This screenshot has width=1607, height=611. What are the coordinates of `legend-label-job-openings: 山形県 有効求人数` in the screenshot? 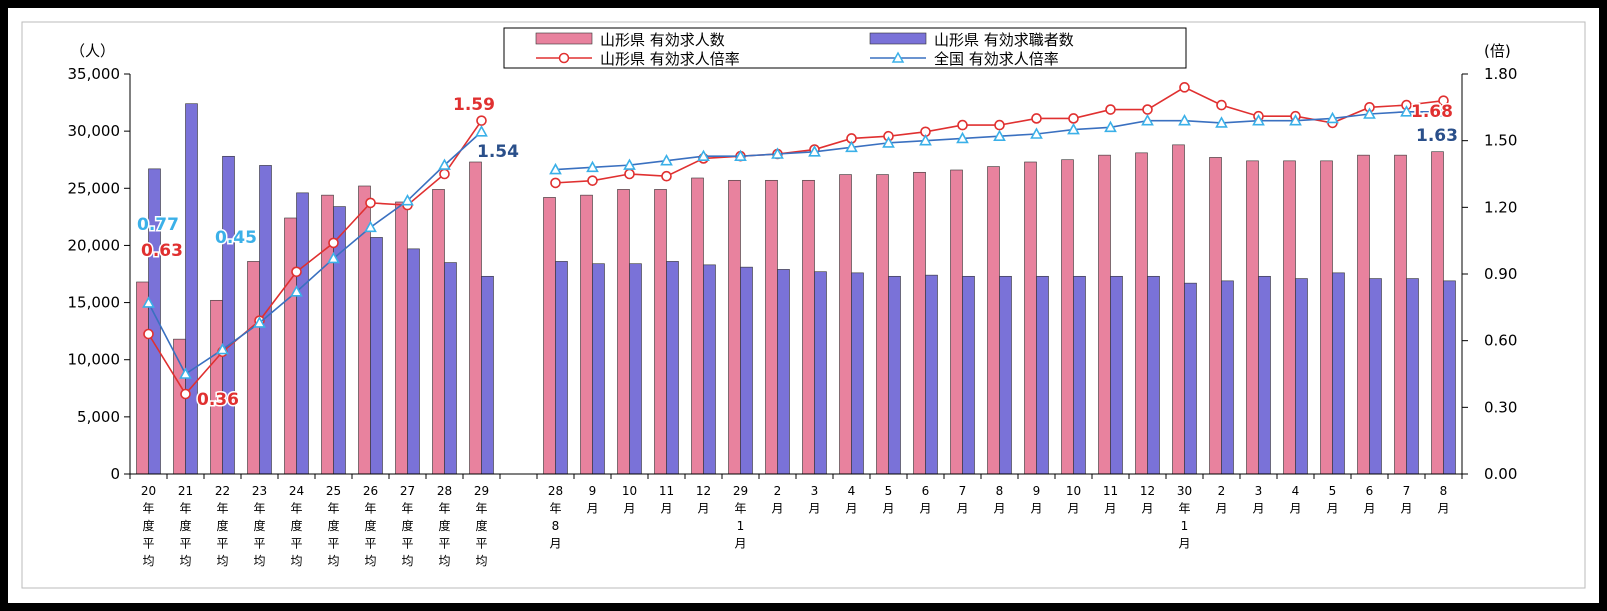 It's located at (662, 40).